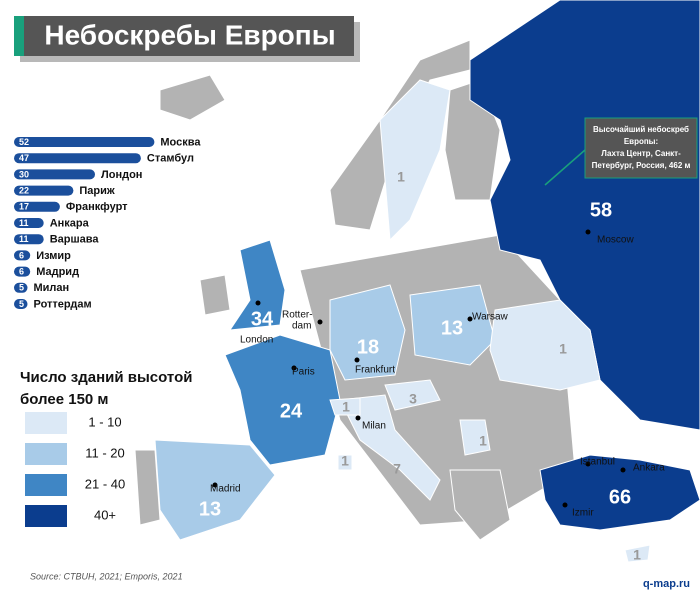 This screenshot has height=596, width=700. Describe the element at coordinates (24, 142) in the screenshot. I see `bar-value: 52` at that location.